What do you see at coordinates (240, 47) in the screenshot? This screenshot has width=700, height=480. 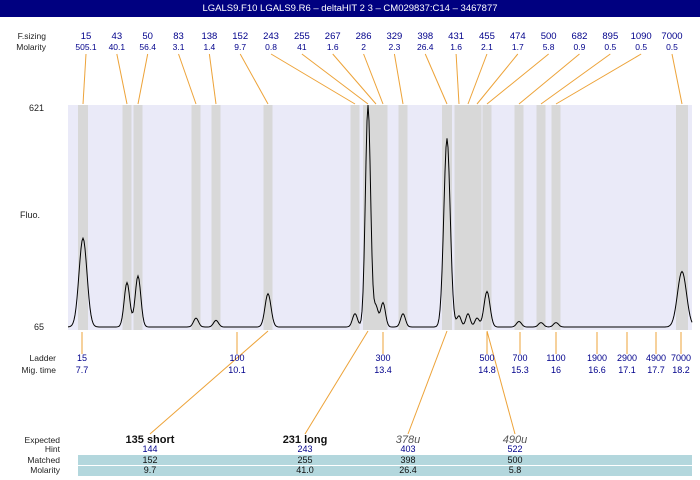 I see `peak-molarity-value: 9.7` at bounding box center [240, 47].